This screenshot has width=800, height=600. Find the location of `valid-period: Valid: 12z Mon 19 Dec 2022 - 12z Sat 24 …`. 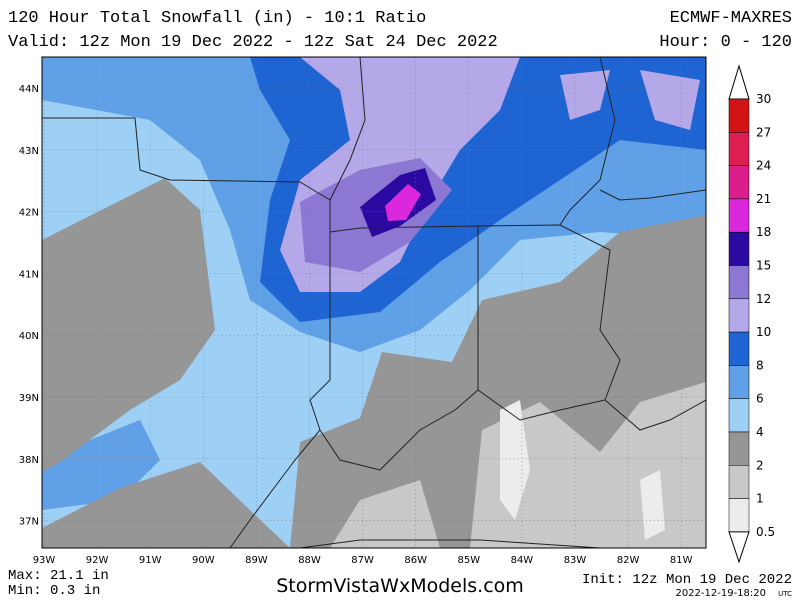

valid-period: Valid: 12z Mon 19 Dec 2022 - 12z Sat 24 … is located at coordinates (253, 42).